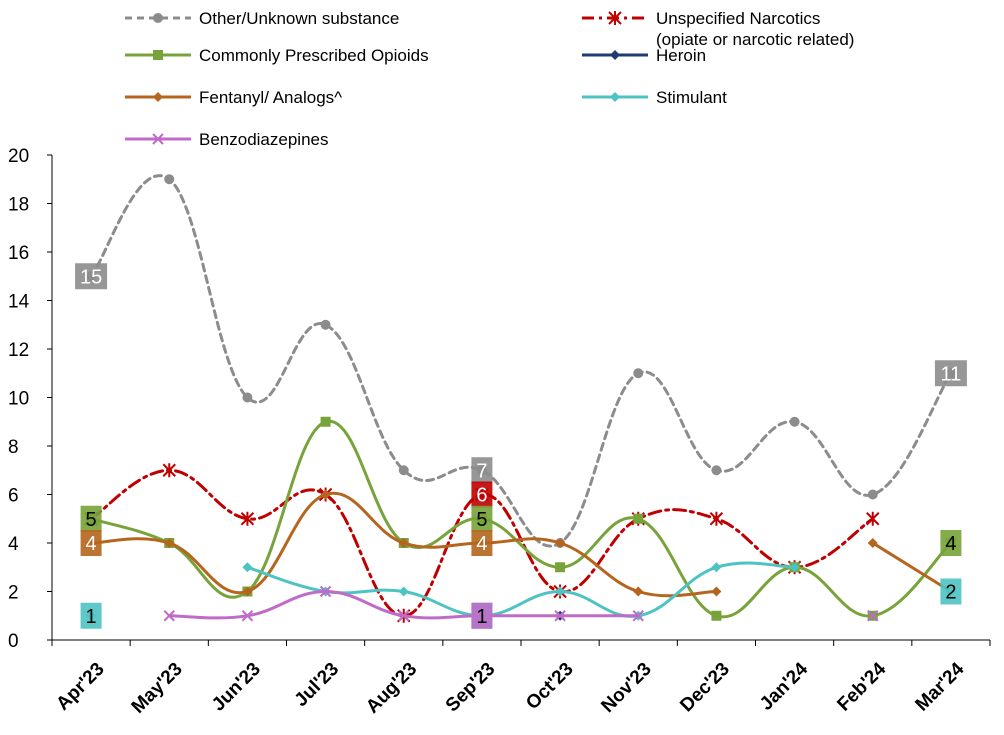 The image size is (1004, 735). I want to click on y-tick-label: 14, so click(19, 302).